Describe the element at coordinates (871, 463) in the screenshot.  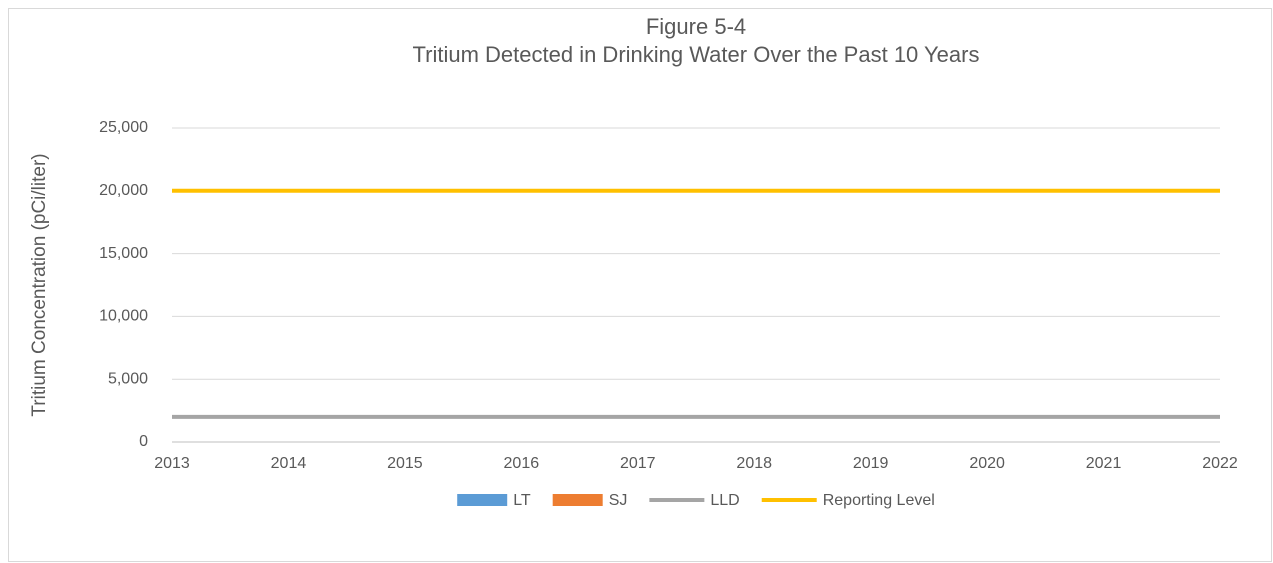
I see `x-tick-label: 2019` at that location.